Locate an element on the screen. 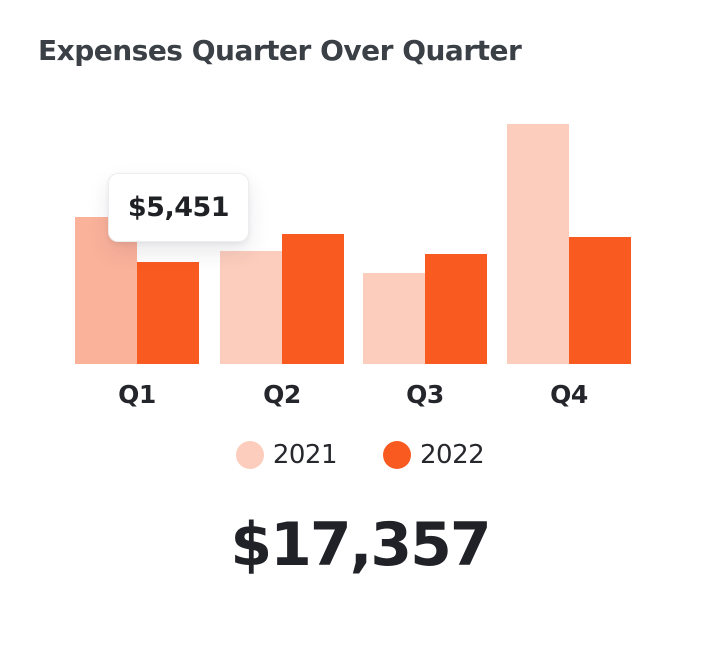 The image size is (720, 650). axis-label-q3: Q3 is located at coordinates (425, 394).